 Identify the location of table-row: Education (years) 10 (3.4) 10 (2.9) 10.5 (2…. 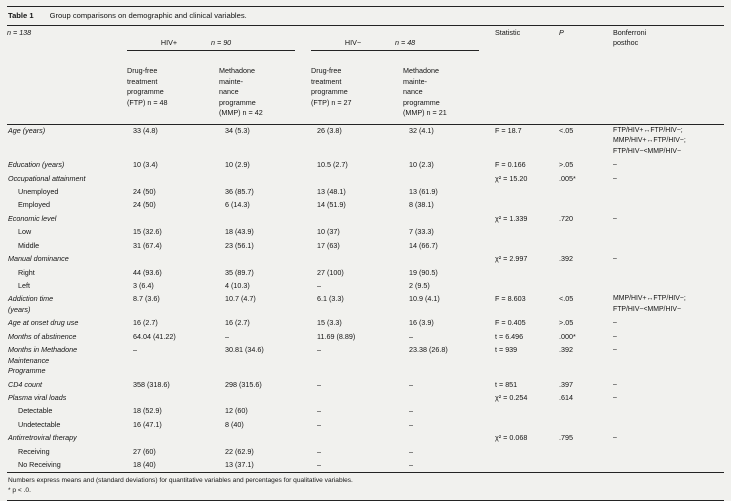
(365, 165).